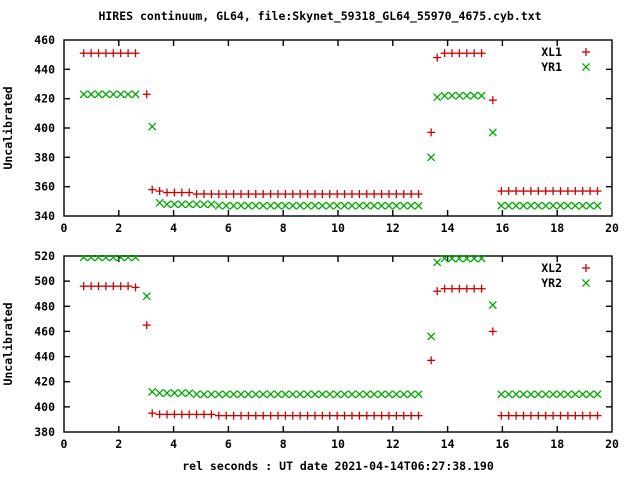 This screenshot has width=640, height=480. What do you see at coordinates (44, 256) in the screenshot?
I see `y-tick-label: 520` at bounding box center [44, 256].